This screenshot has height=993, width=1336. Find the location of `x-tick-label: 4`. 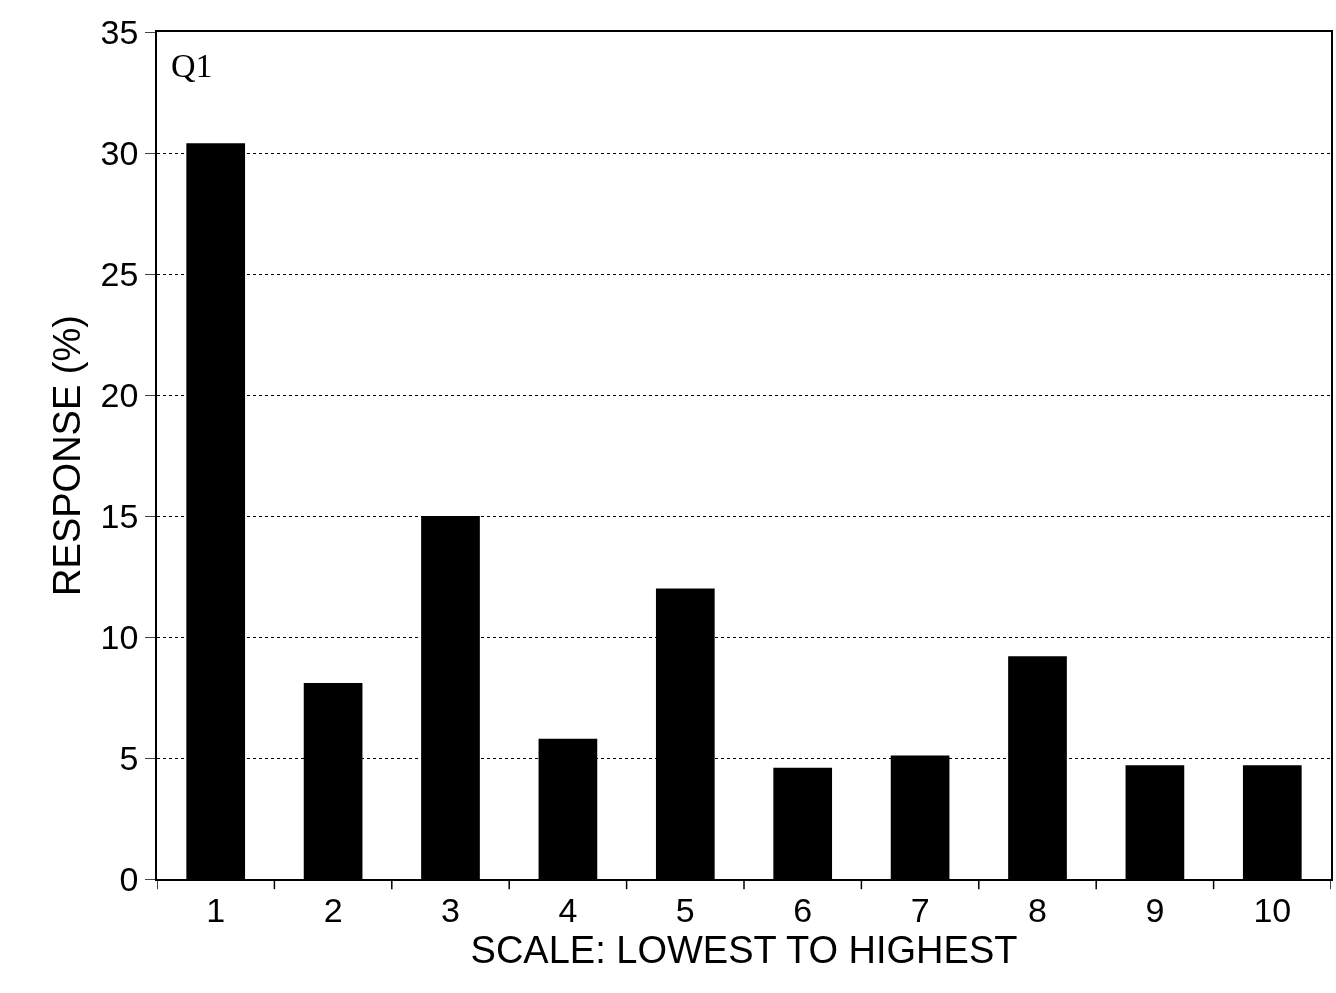

x-tick-label: 4 is located at coordinates (568, 909).